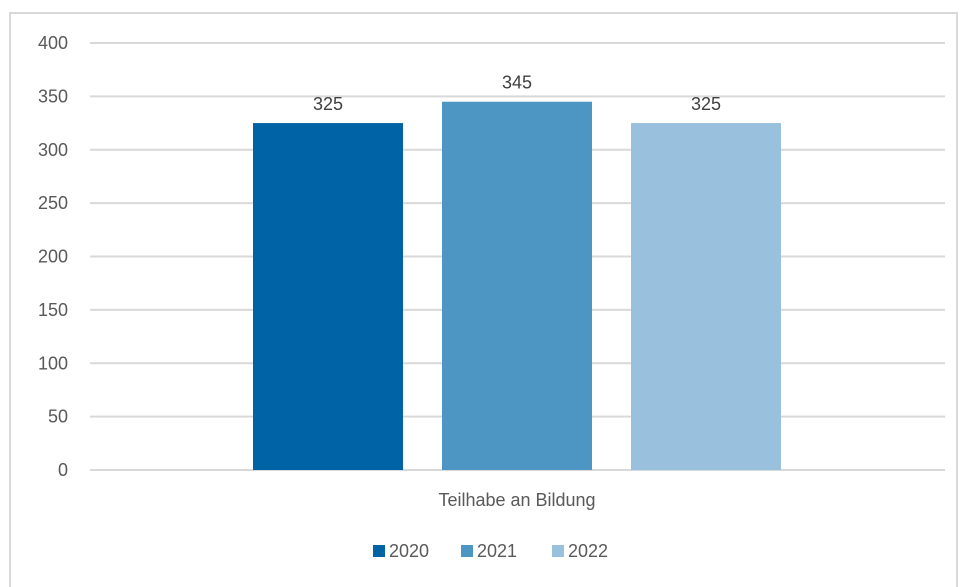  I want to click on bar-2021, so click(517, 286).